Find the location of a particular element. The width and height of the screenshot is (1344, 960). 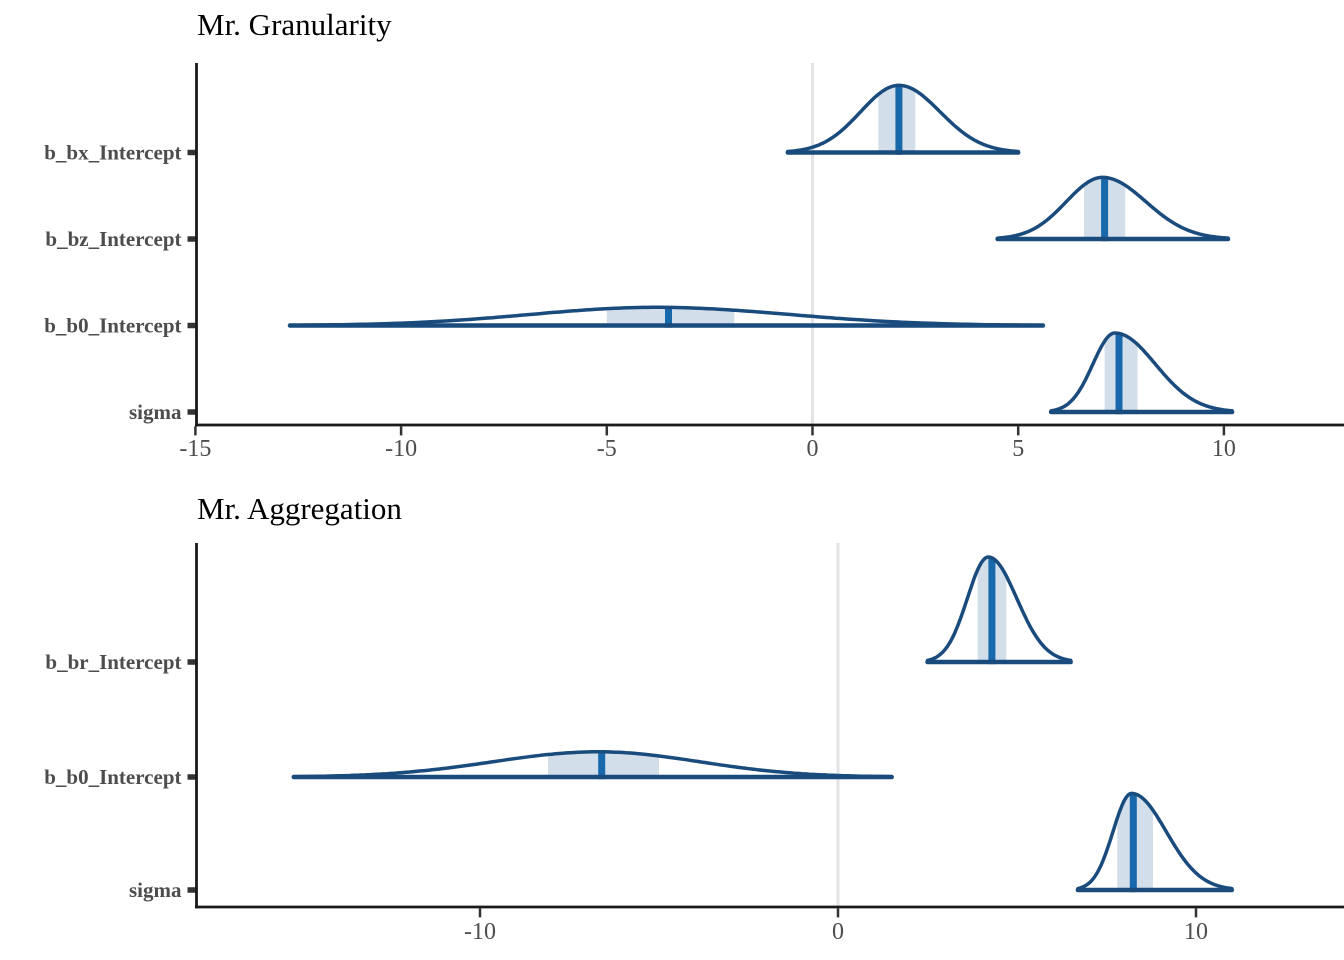

panel-title-granularity: Mr. Granularity is located at coordinates (294, 24).